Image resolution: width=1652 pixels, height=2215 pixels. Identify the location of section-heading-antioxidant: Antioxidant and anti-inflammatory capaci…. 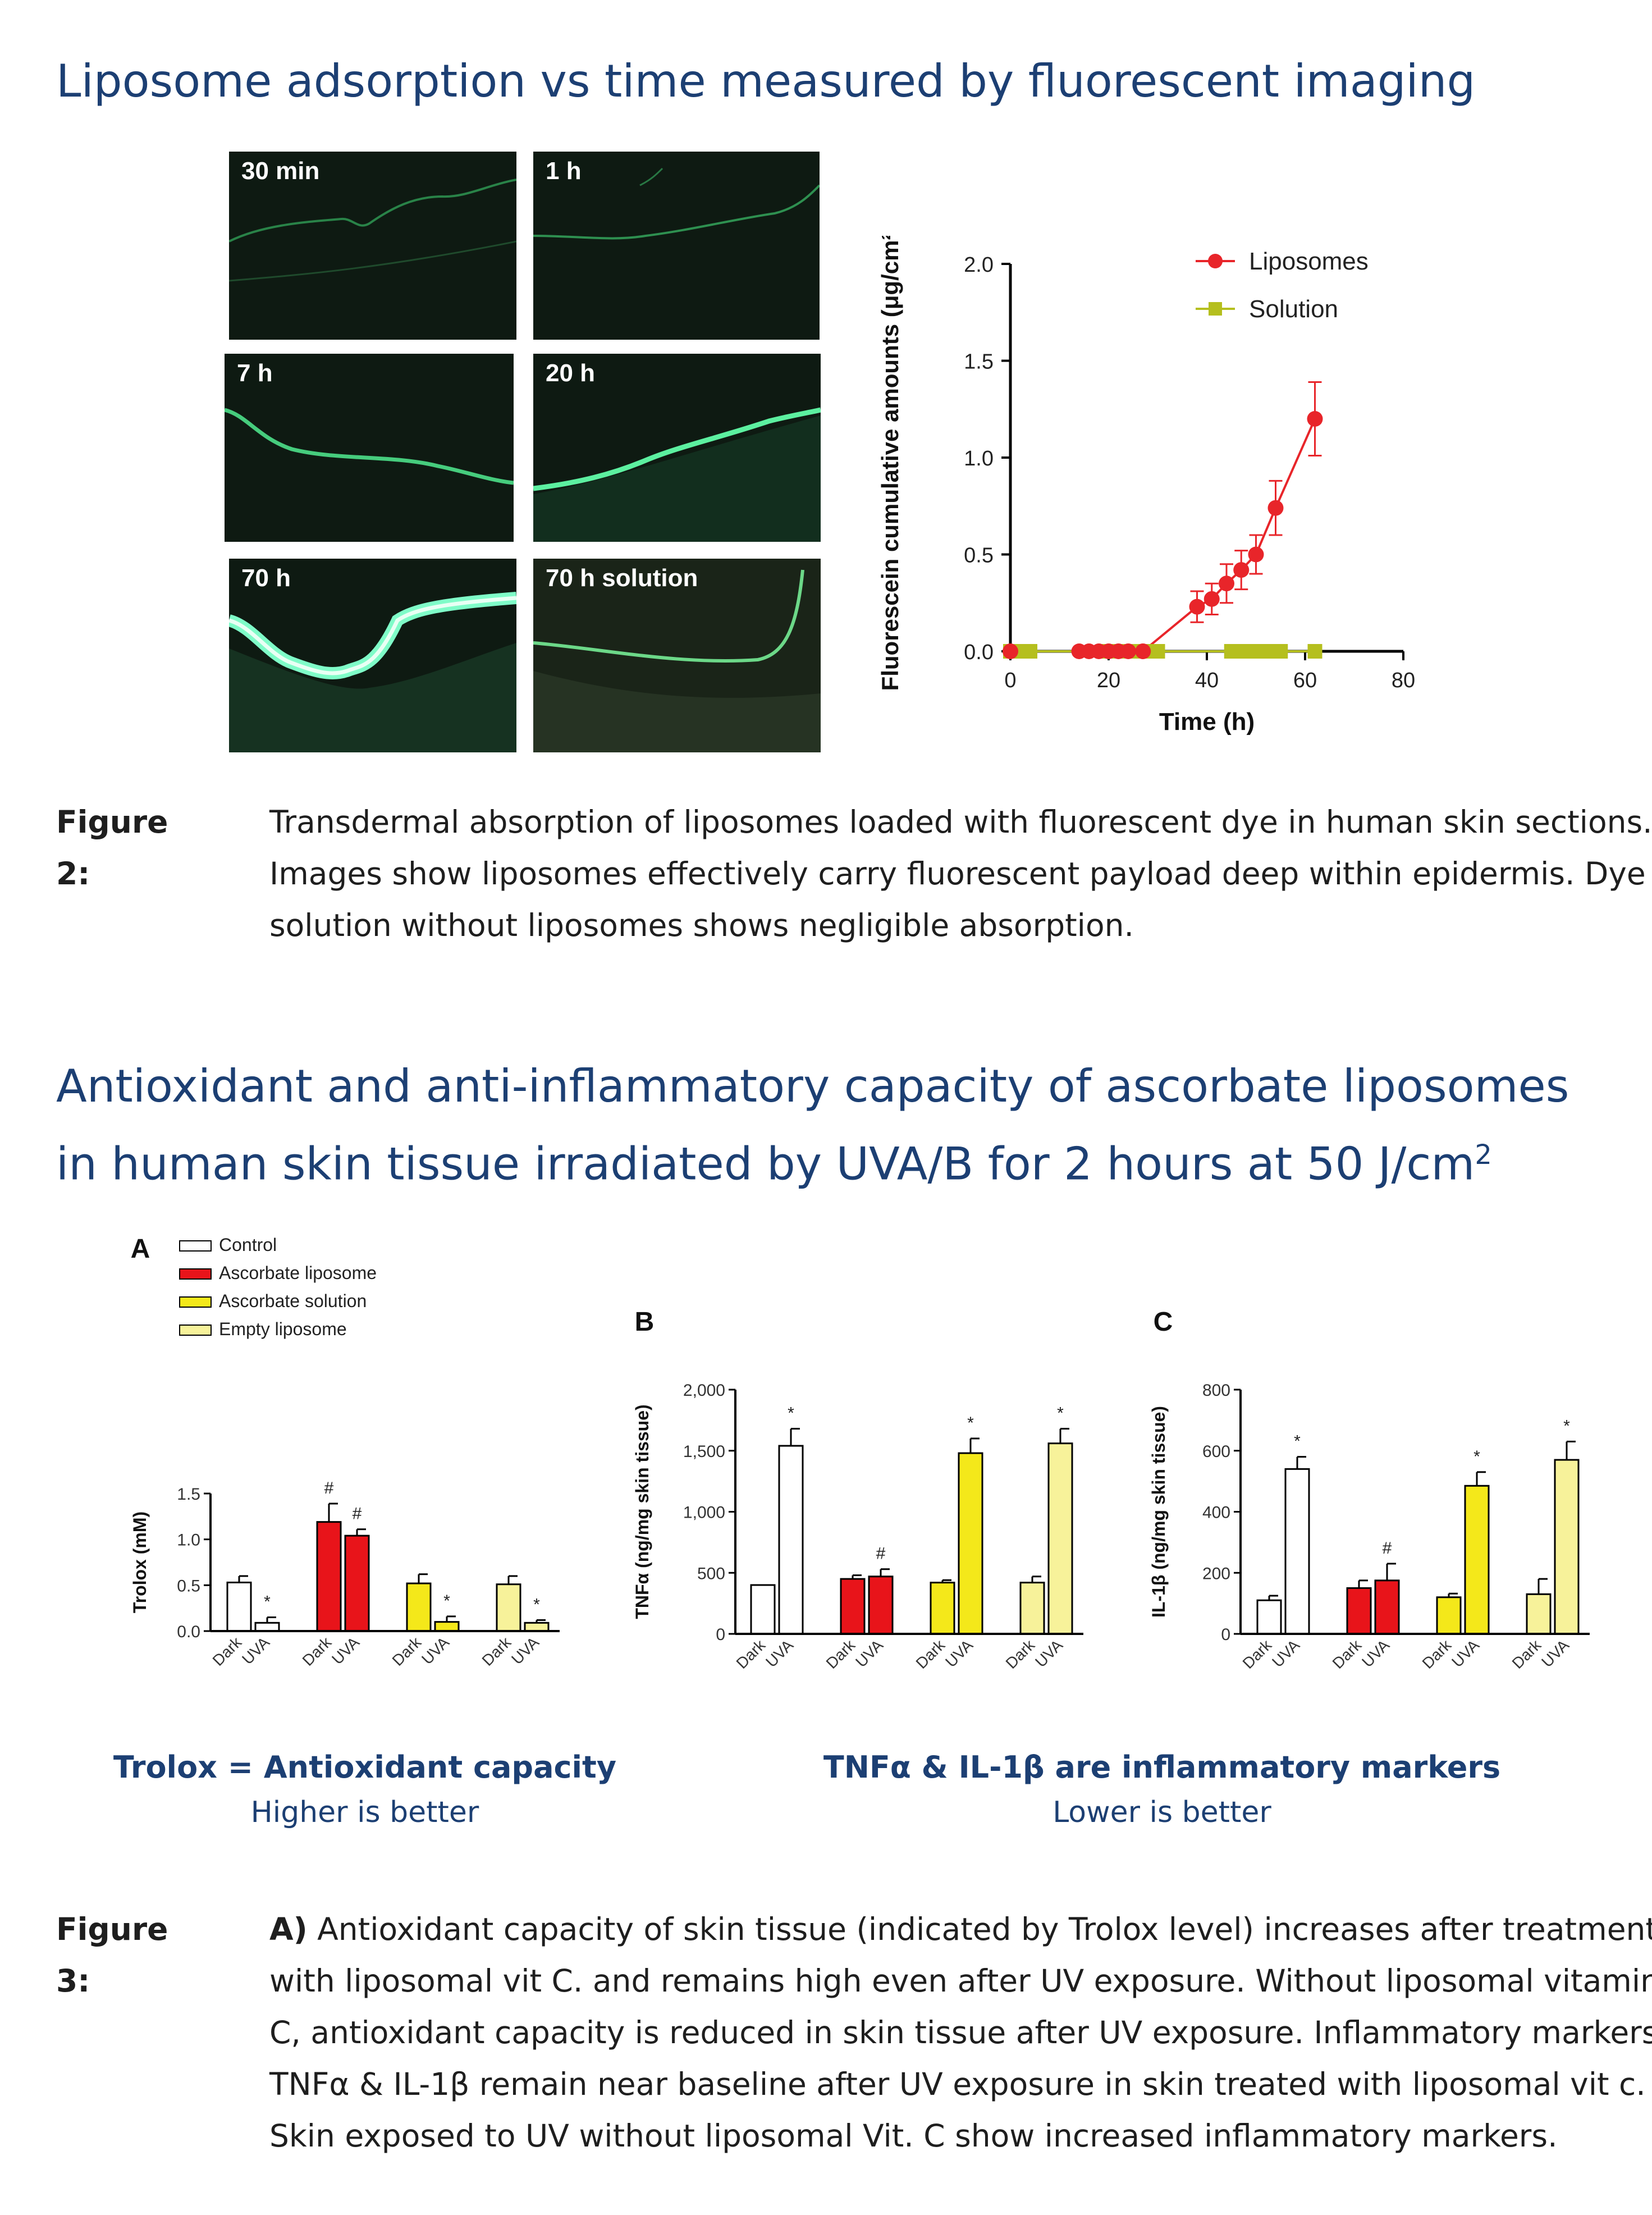
(837, 1125).